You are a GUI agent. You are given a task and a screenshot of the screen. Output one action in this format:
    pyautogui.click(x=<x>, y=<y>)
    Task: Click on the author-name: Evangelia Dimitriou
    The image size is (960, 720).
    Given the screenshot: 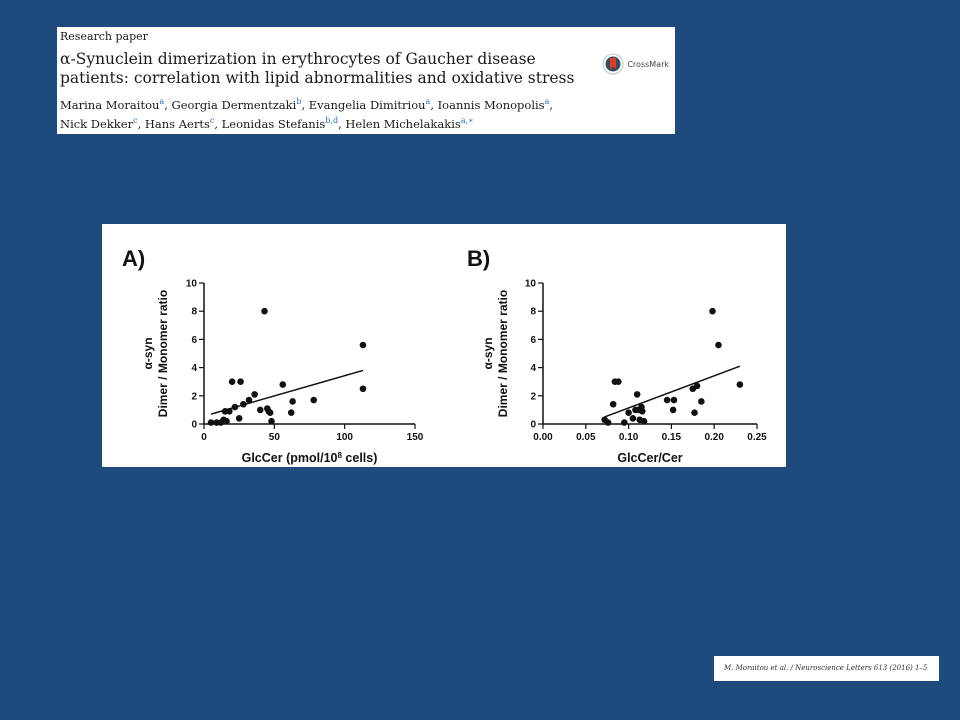 What is the action you would take?
    pyautogui.click(x=367, y=104)
    